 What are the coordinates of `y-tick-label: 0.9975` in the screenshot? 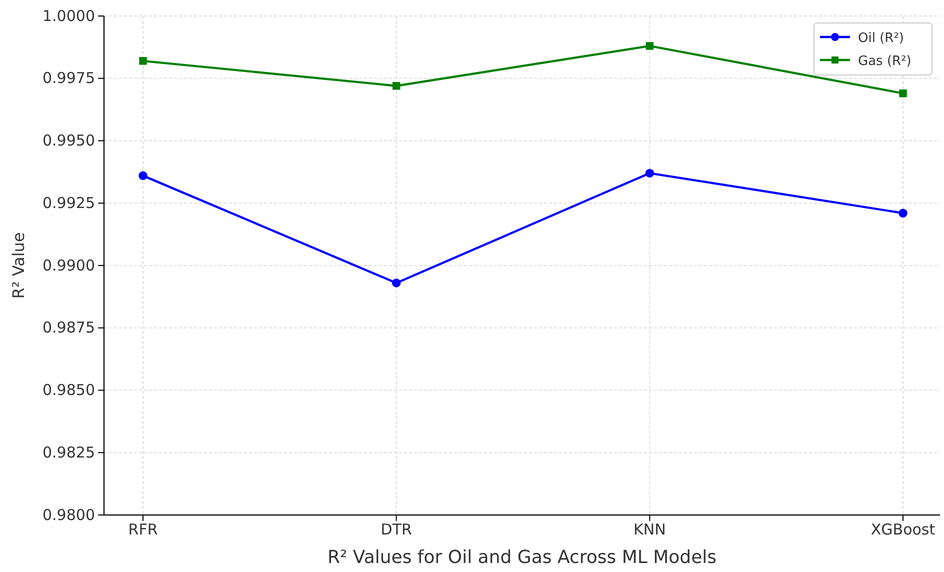 It's located at (68, 78).